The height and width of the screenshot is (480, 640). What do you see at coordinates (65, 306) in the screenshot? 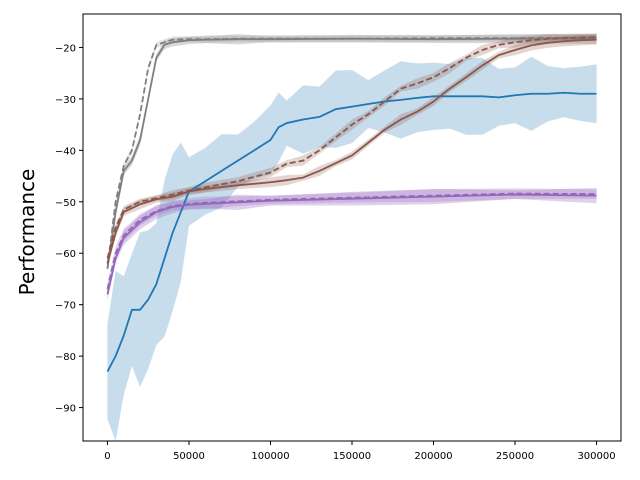
I see `y-tick-label: −70` at bounding box center [65, 306].